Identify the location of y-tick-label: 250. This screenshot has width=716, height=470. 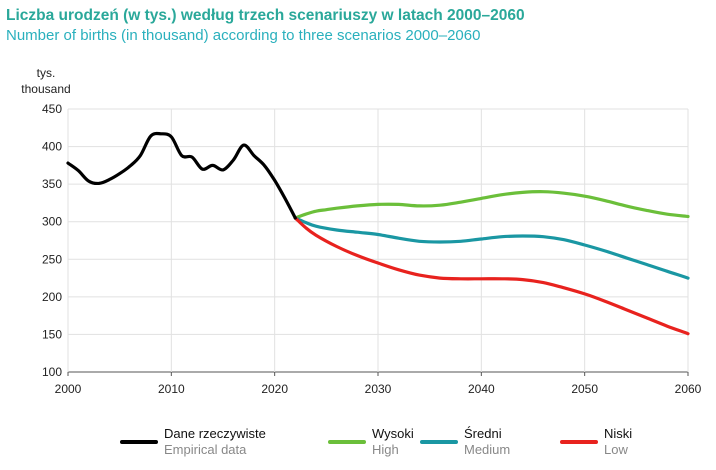
(52, 259).